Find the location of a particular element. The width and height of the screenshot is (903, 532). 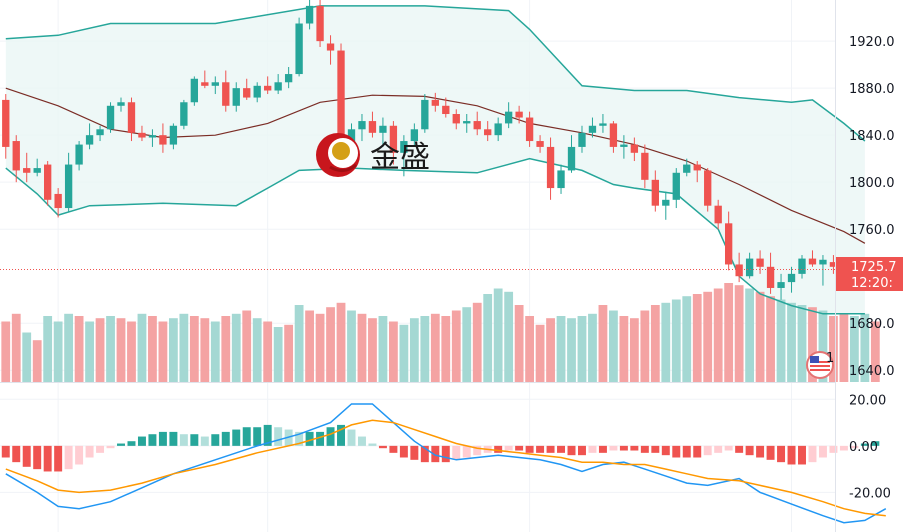

macd-tick-label-2: -20.00 is located at coordinates (870, 493).